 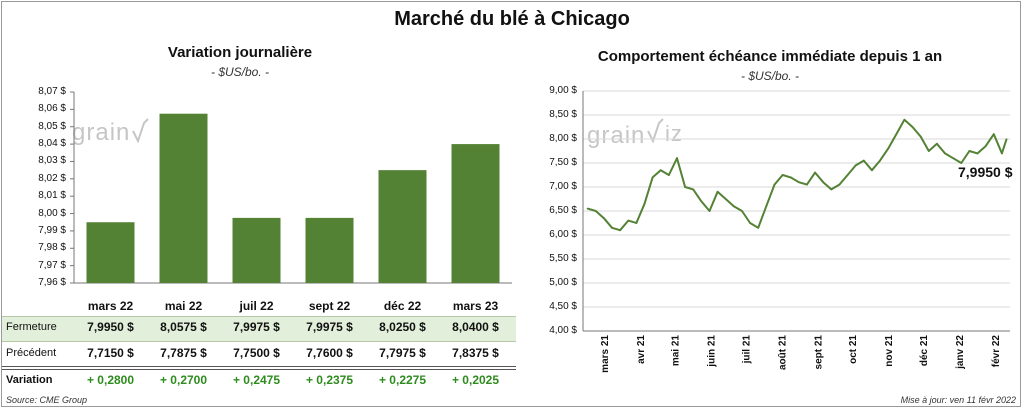 I want to click on left-y-tick-label: 7,99 $, so click(x=52, y=230).